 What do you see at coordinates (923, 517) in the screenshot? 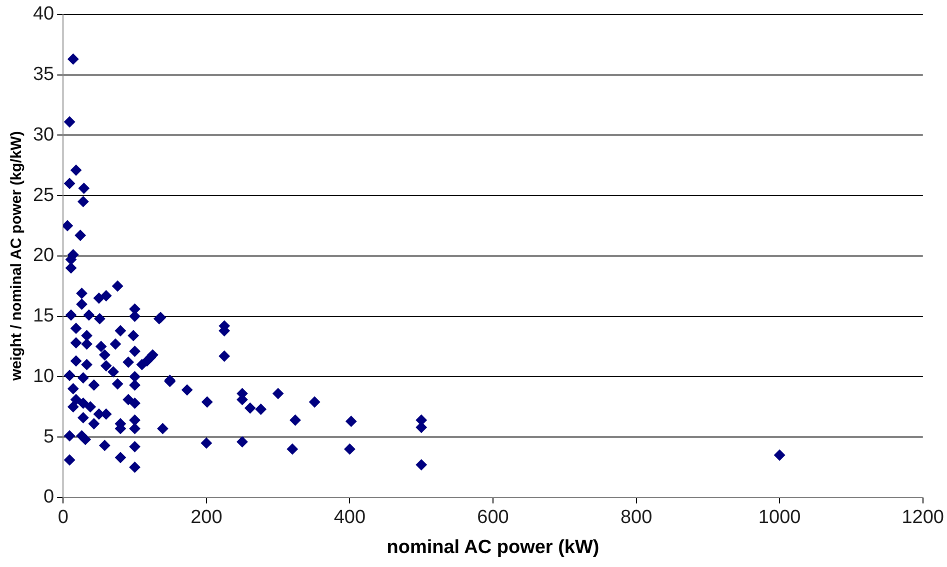
I see `x-tick-label: 1200` at bounding box center [923, 517].